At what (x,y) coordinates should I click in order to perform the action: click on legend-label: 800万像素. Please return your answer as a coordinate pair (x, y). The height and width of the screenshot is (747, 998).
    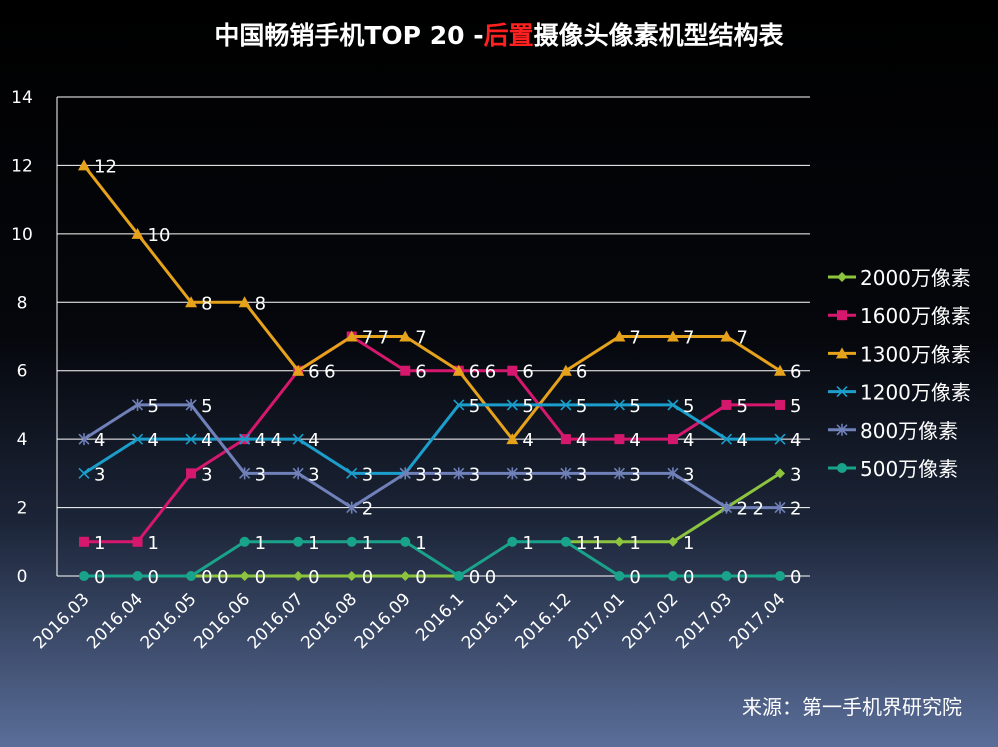
    Looking at the image, I should click on (909, 431).